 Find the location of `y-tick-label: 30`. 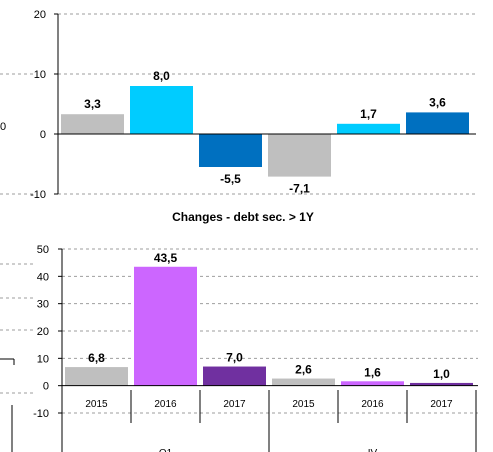

y-tick-label: 30 is located at coordinates (43, 305).